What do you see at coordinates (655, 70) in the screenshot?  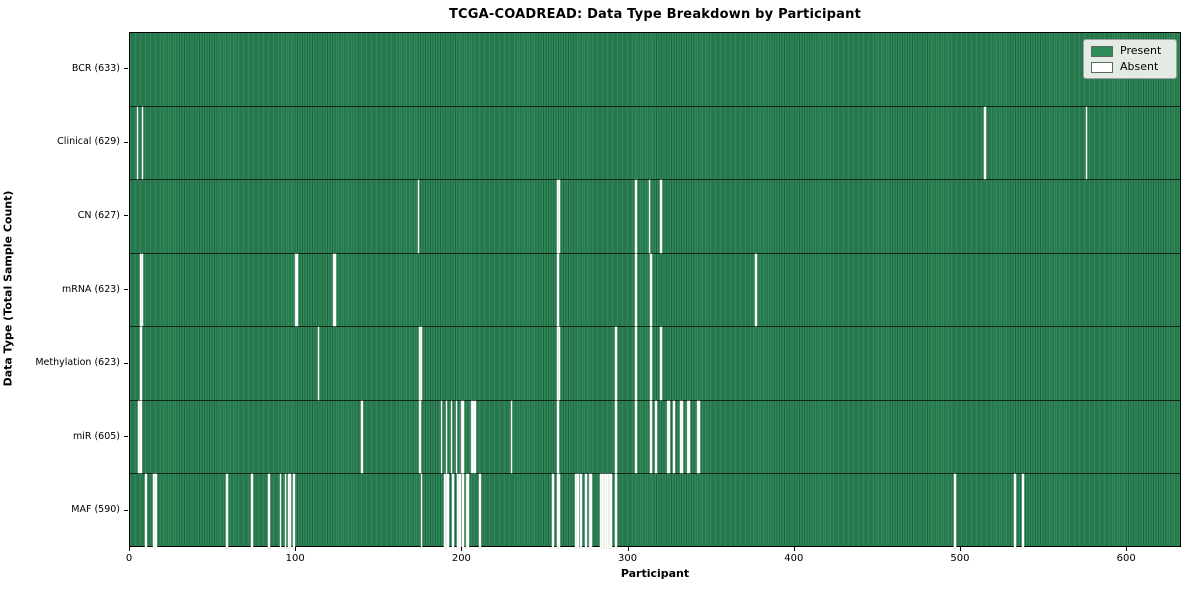 I see `row-band-BCR` at bounding box center [655, 70].